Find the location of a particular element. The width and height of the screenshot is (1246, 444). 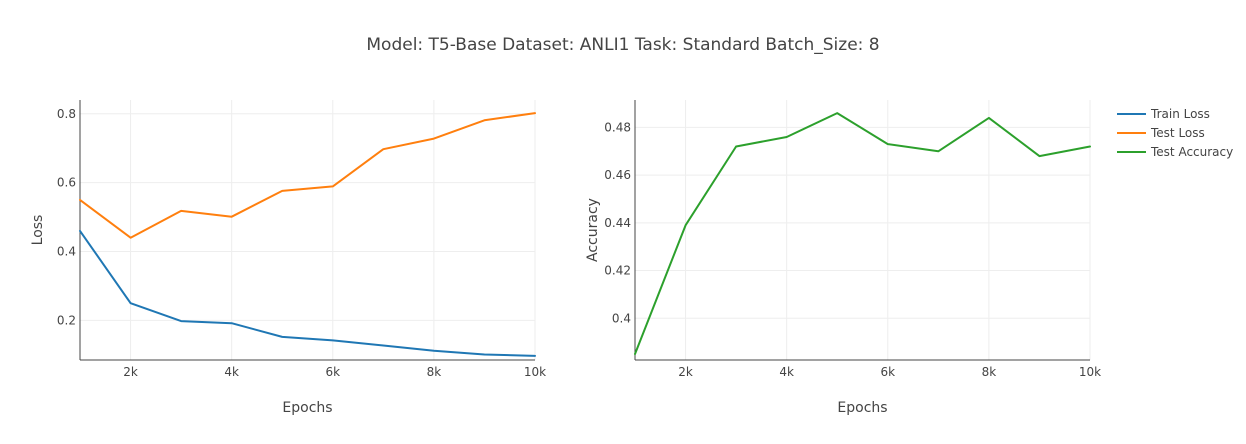

y-axis-title: Accuracy is located at coordinates (593, 230).